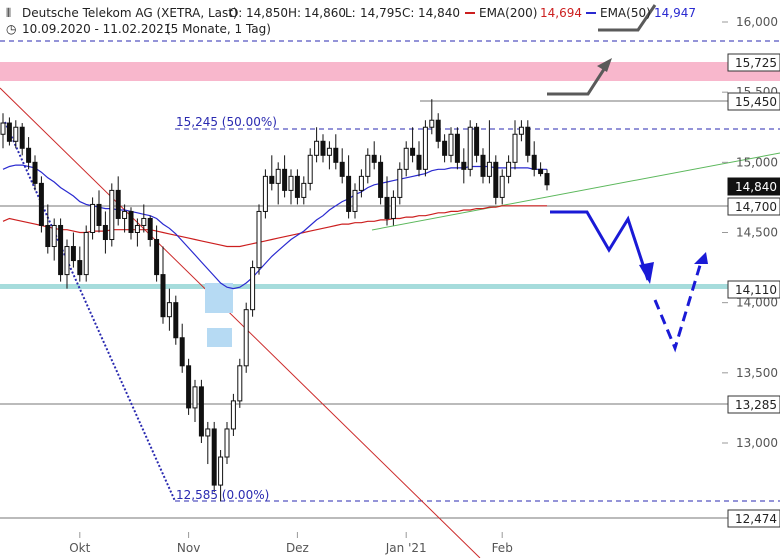 The width and height of the screenshot is (780, 558). I want to click on level-tag-14110-text: 14,110, so click(756, 290).